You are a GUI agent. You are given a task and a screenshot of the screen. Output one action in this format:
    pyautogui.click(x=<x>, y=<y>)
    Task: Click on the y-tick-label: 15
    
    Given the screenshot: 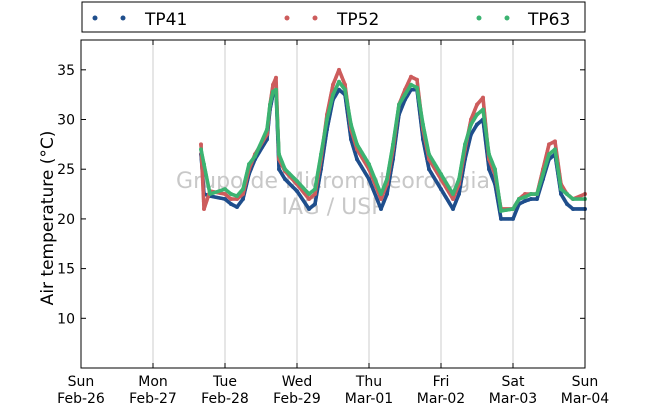 What is the action you would take?
    pyautogui.click(x=66, y=270)
    